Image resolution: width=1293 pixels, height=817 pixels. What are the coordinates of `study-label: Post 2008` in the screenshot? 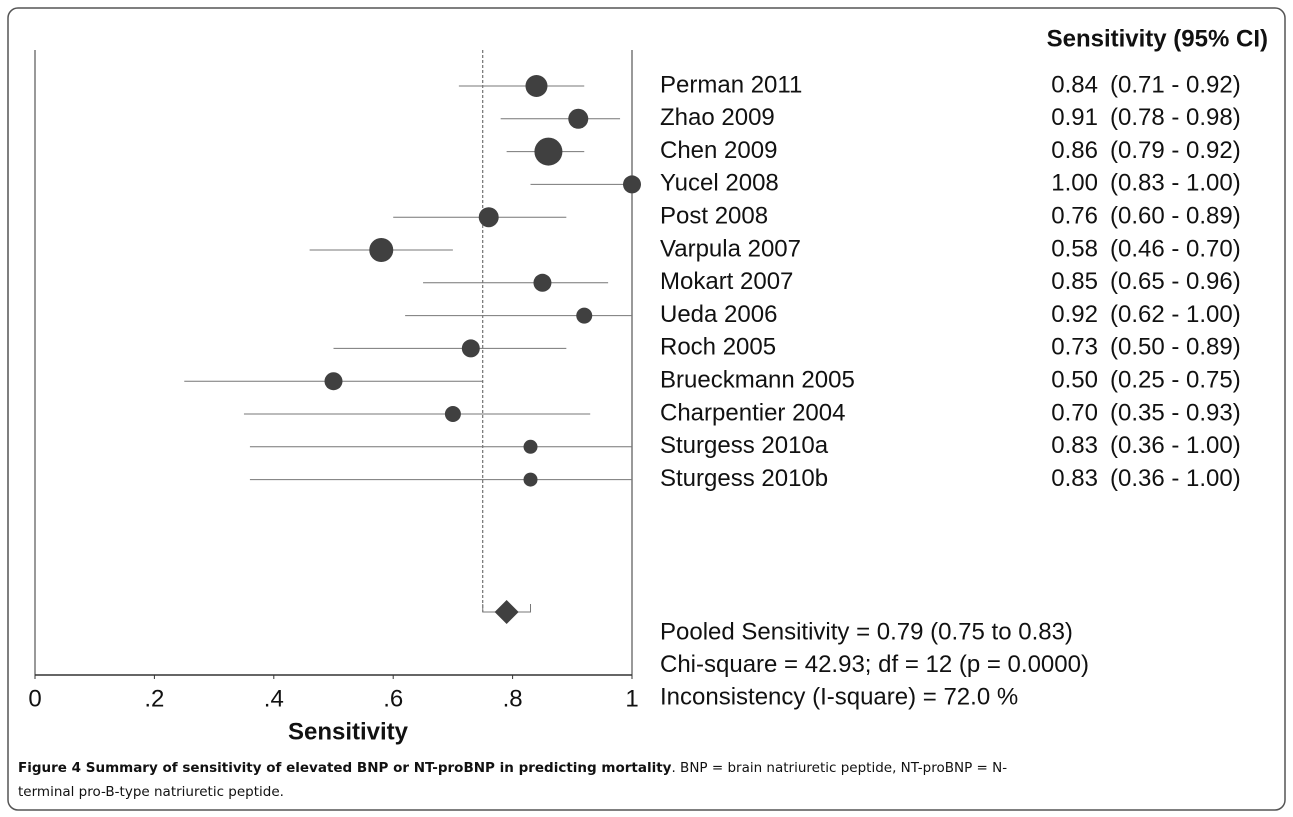 It's located at (714, 216).